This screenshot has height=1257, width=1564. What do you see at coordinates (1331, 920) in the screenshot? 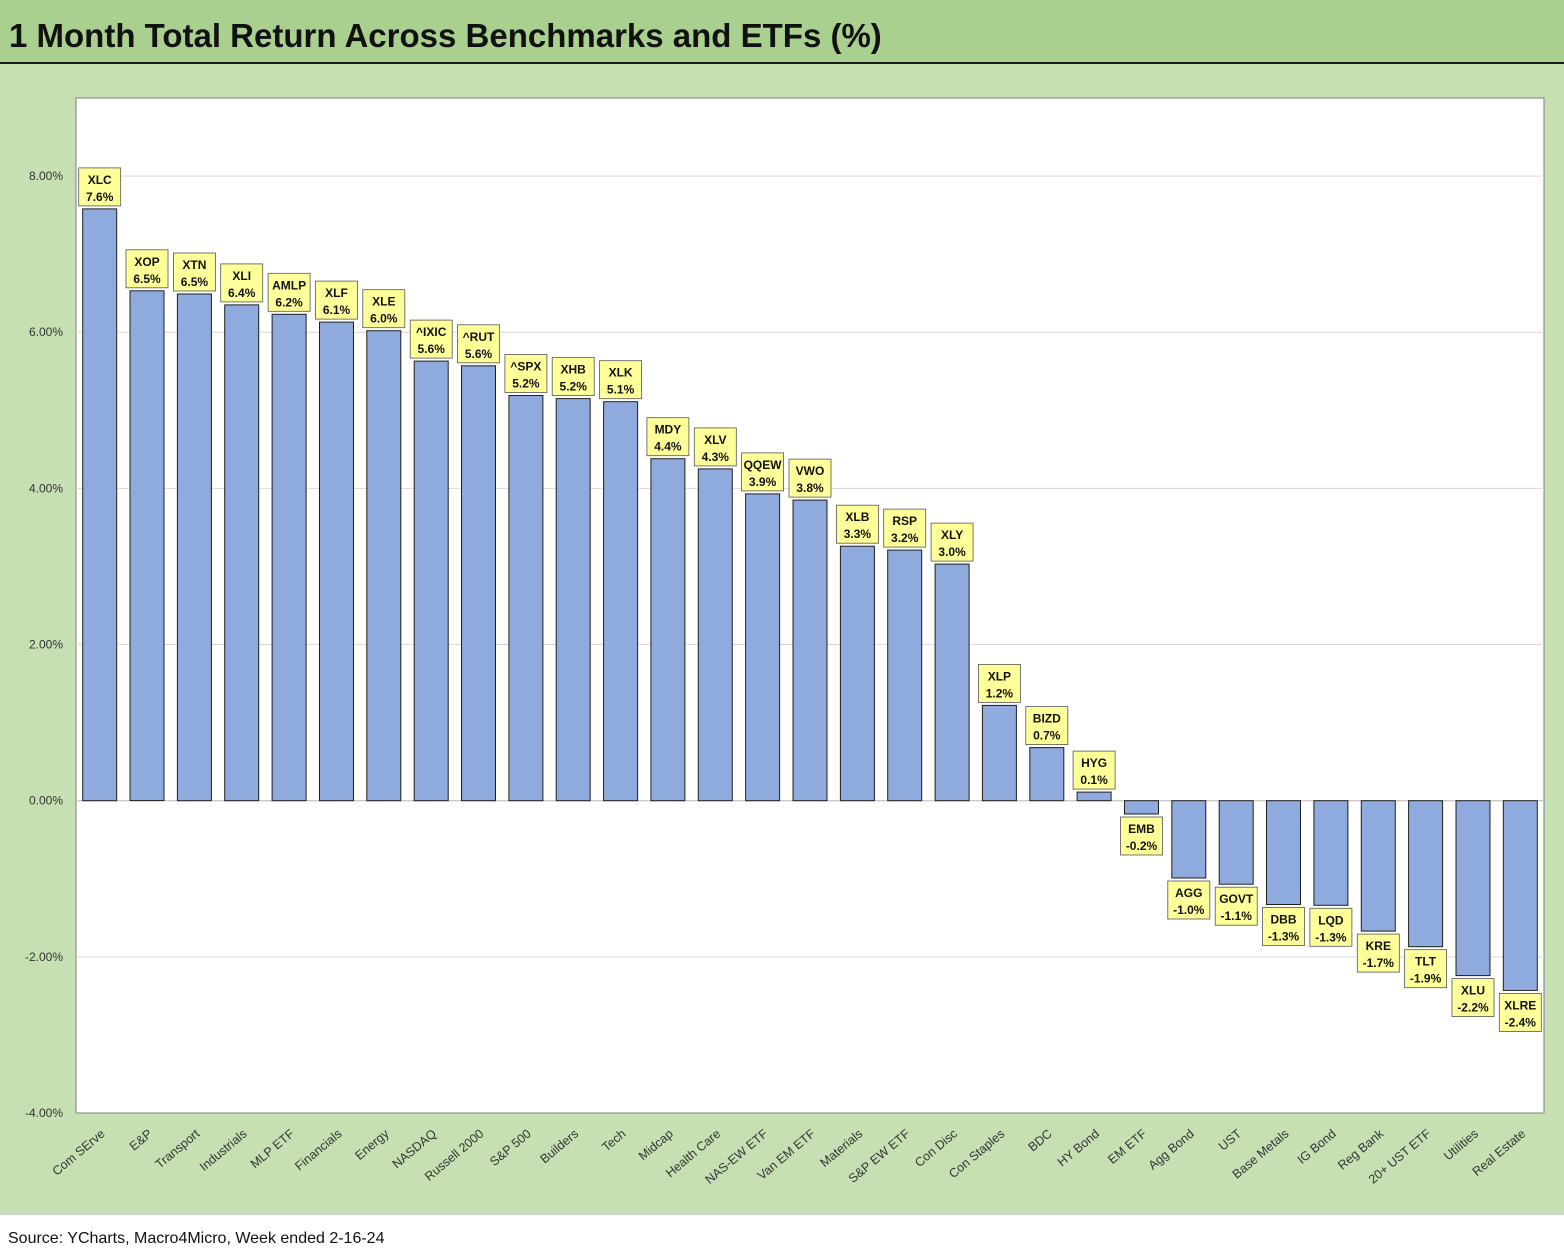
I see `data-label-ticker: LQD` at bounding box center [1331, 920].